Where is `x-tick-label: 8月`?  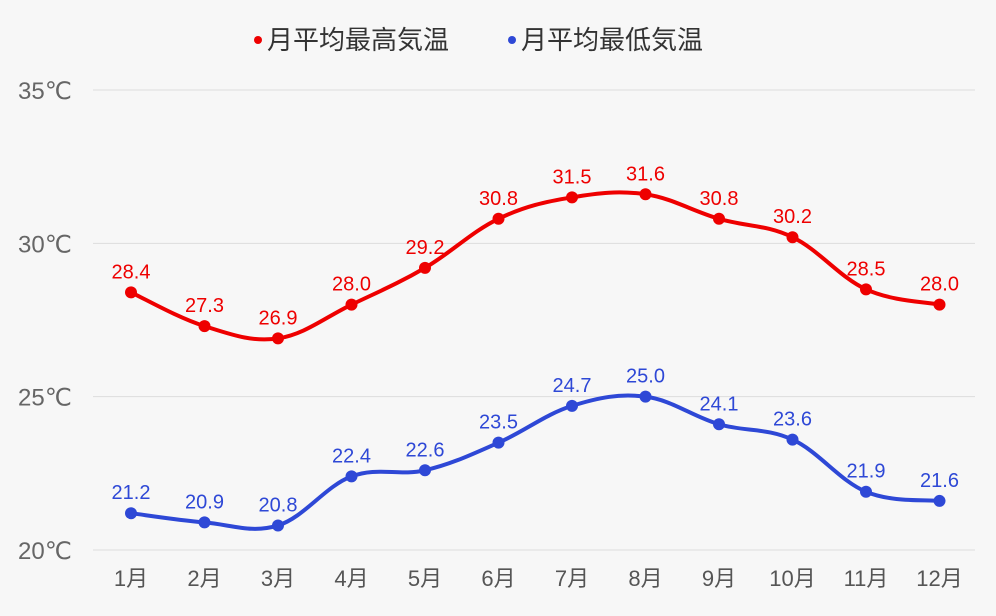
x-tick-label: 8月 is located at coordinates (645, 578).